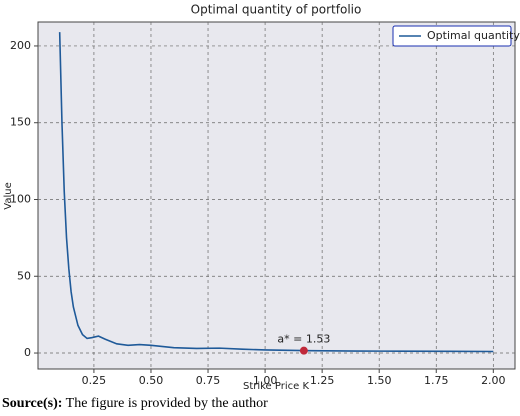 This screenshot has height=416, width=520. I want to click on x-axis-label: Strike Price K, so click(276, 386).